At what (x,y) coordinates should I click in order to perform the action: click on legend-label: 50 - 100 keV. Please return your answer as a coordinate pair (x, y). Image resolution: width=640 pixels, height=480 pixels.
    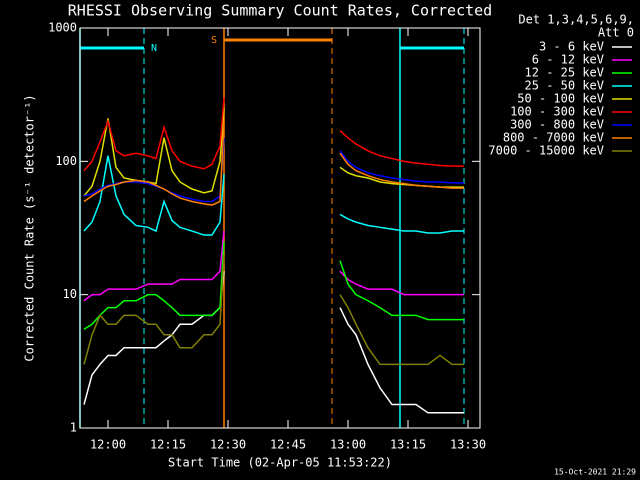
    Looking at the image, I should click on (560, 99).